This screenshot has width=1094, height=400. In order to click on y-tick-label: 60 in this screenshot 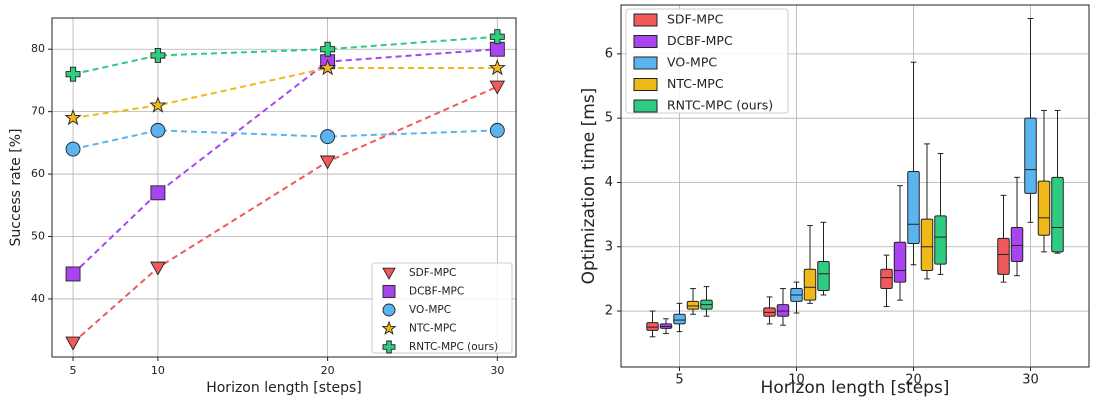, I will do `click(38, 173)`.